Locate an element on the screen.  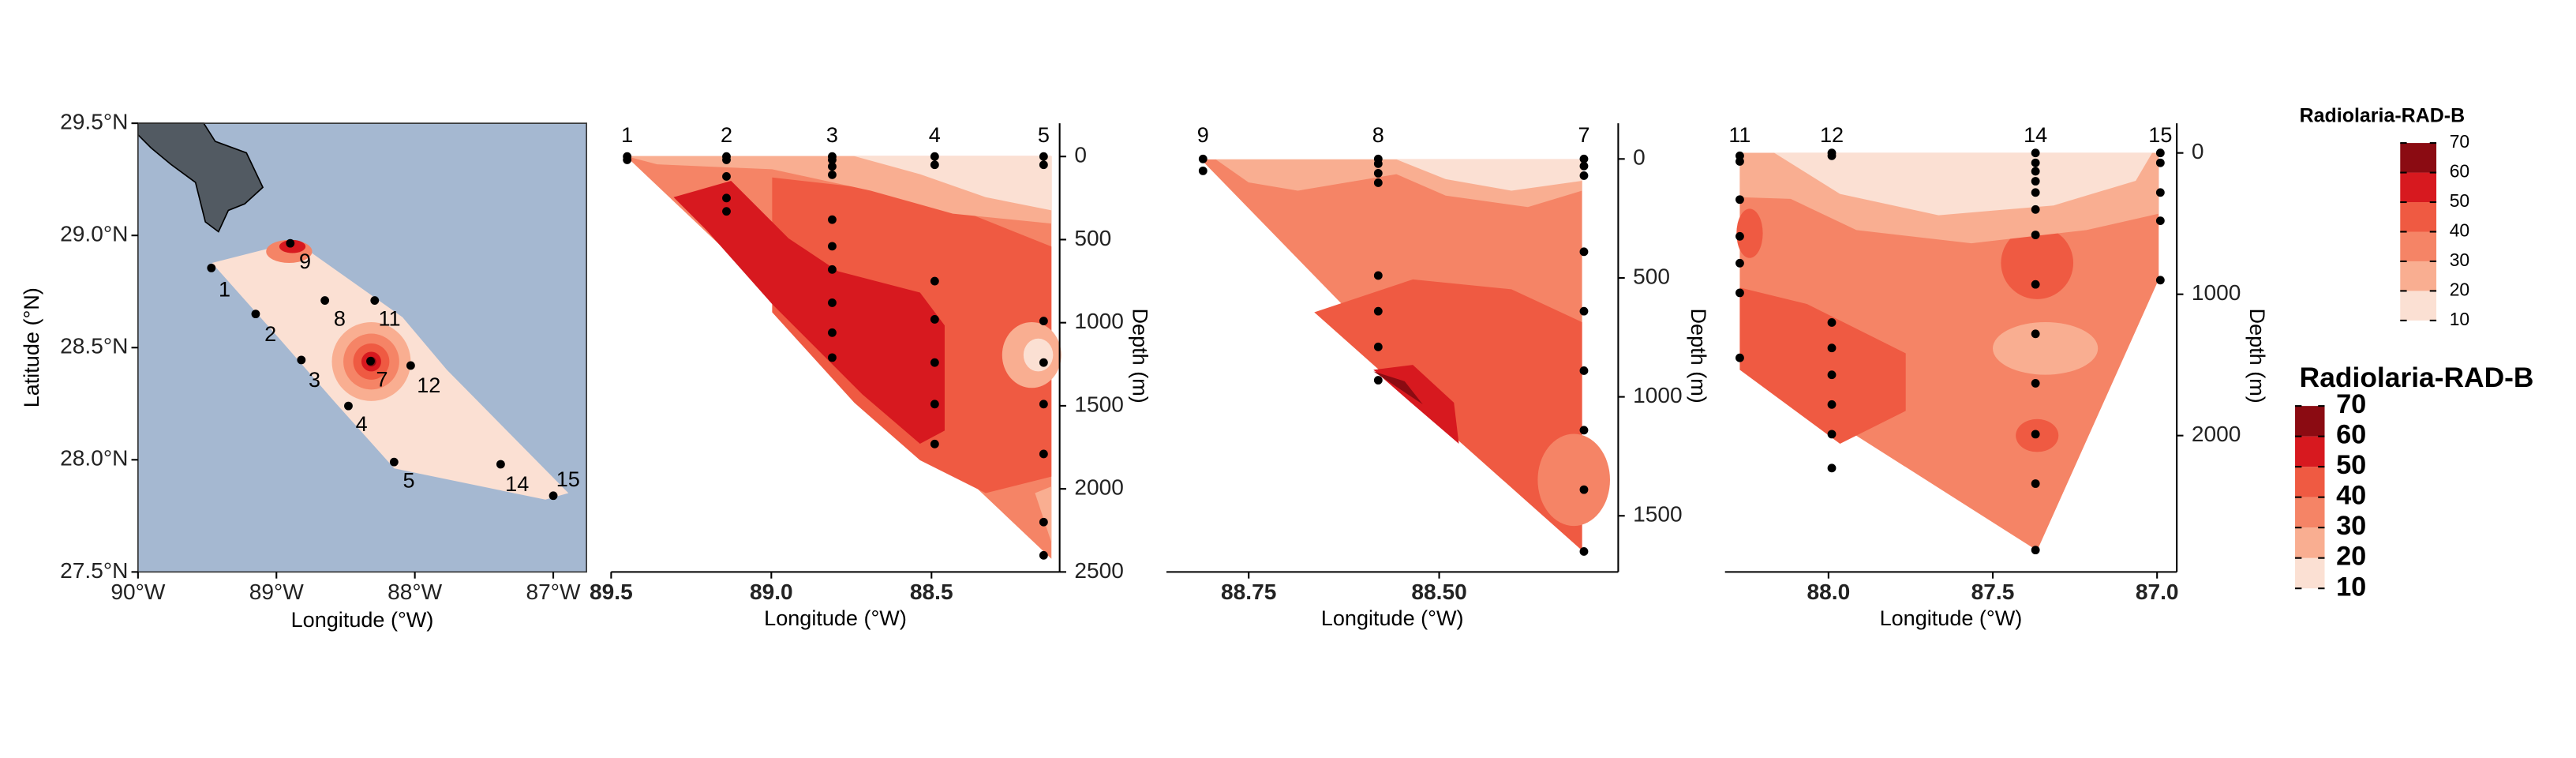
x-tick-label: 87°W is located at coordinates (553, 592).